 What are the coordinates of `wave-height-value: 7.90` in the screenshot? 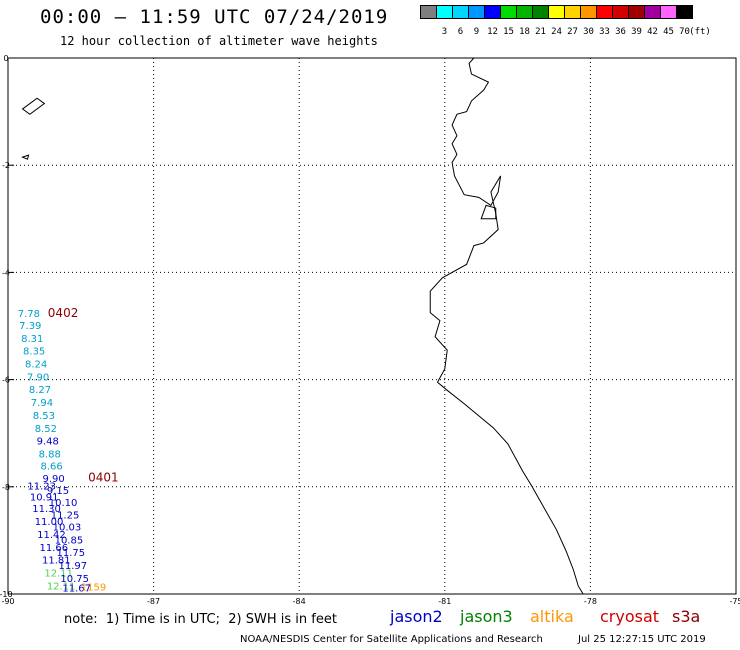 It's located at (38, 377).